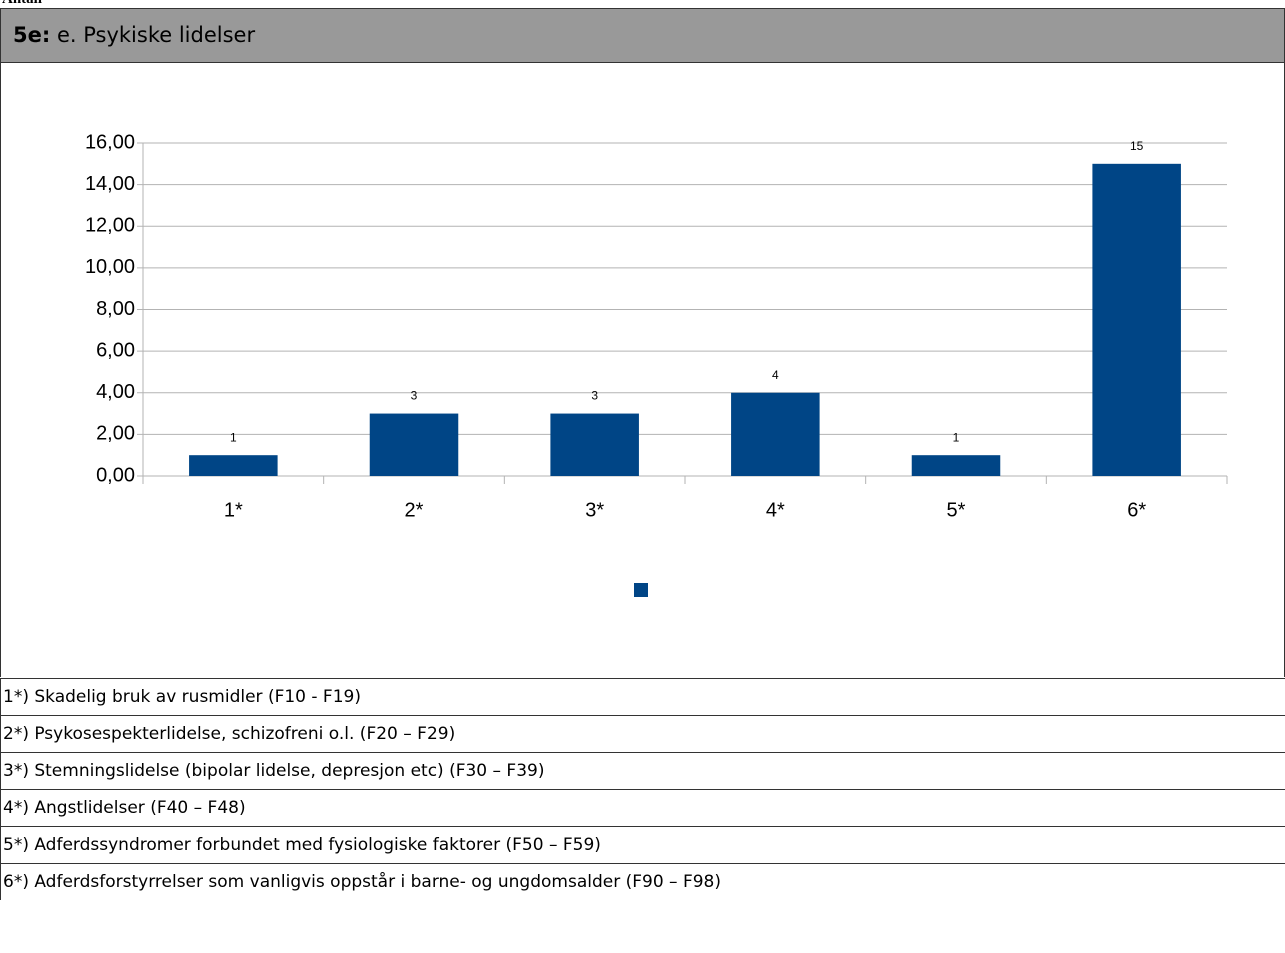  What do you see at coordinates (110, 226) in the screenshot?
I see `y-tick-label: 12,00` at bounding box center [110, 226].